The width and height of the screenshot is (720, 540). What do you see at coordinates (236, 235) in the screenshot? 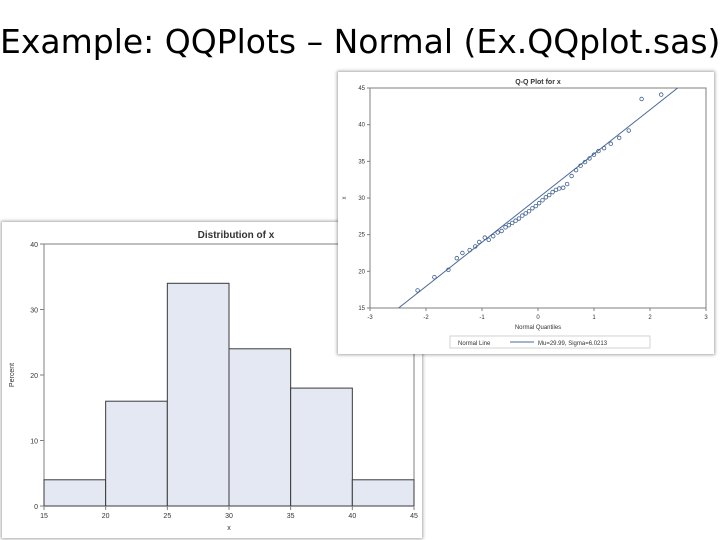
I see `histogram-title: Distribution of x` at bounding box center [236, 235].